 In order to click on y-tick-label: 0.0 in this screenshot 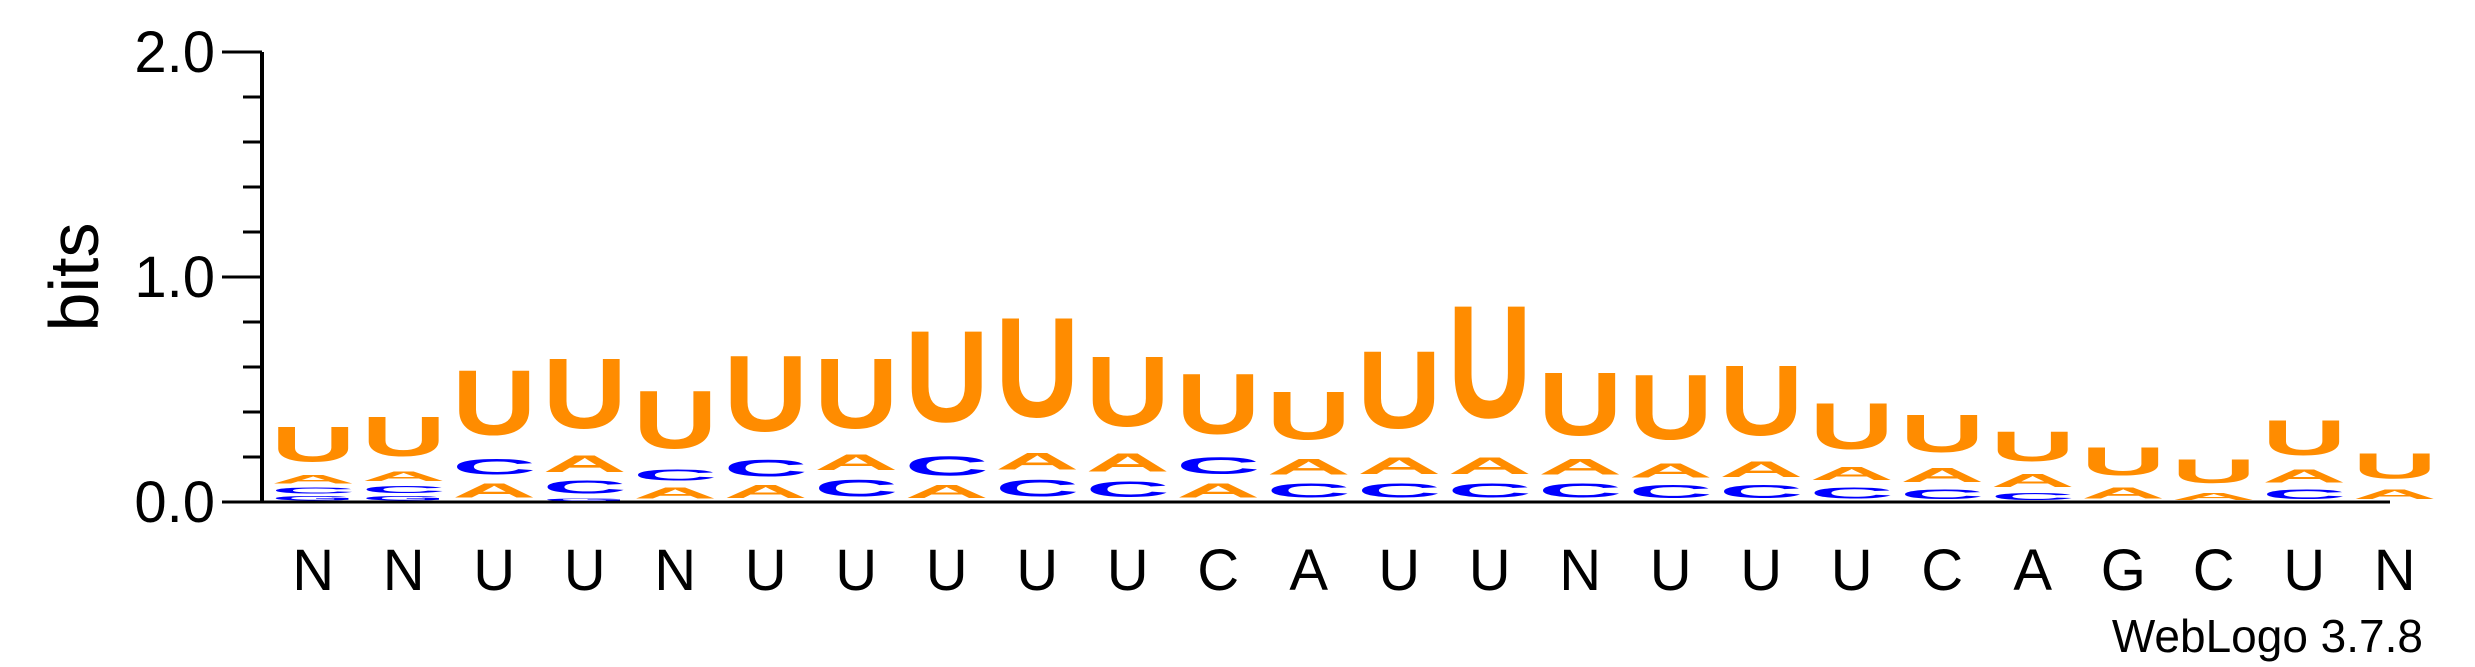, I will do `click(174, 502)`.